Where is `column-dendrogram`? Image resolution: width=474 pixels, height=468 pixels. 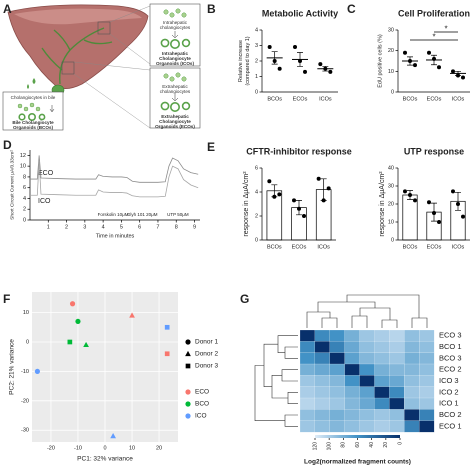 column-dendrogram is located at coordinates (367, 311).